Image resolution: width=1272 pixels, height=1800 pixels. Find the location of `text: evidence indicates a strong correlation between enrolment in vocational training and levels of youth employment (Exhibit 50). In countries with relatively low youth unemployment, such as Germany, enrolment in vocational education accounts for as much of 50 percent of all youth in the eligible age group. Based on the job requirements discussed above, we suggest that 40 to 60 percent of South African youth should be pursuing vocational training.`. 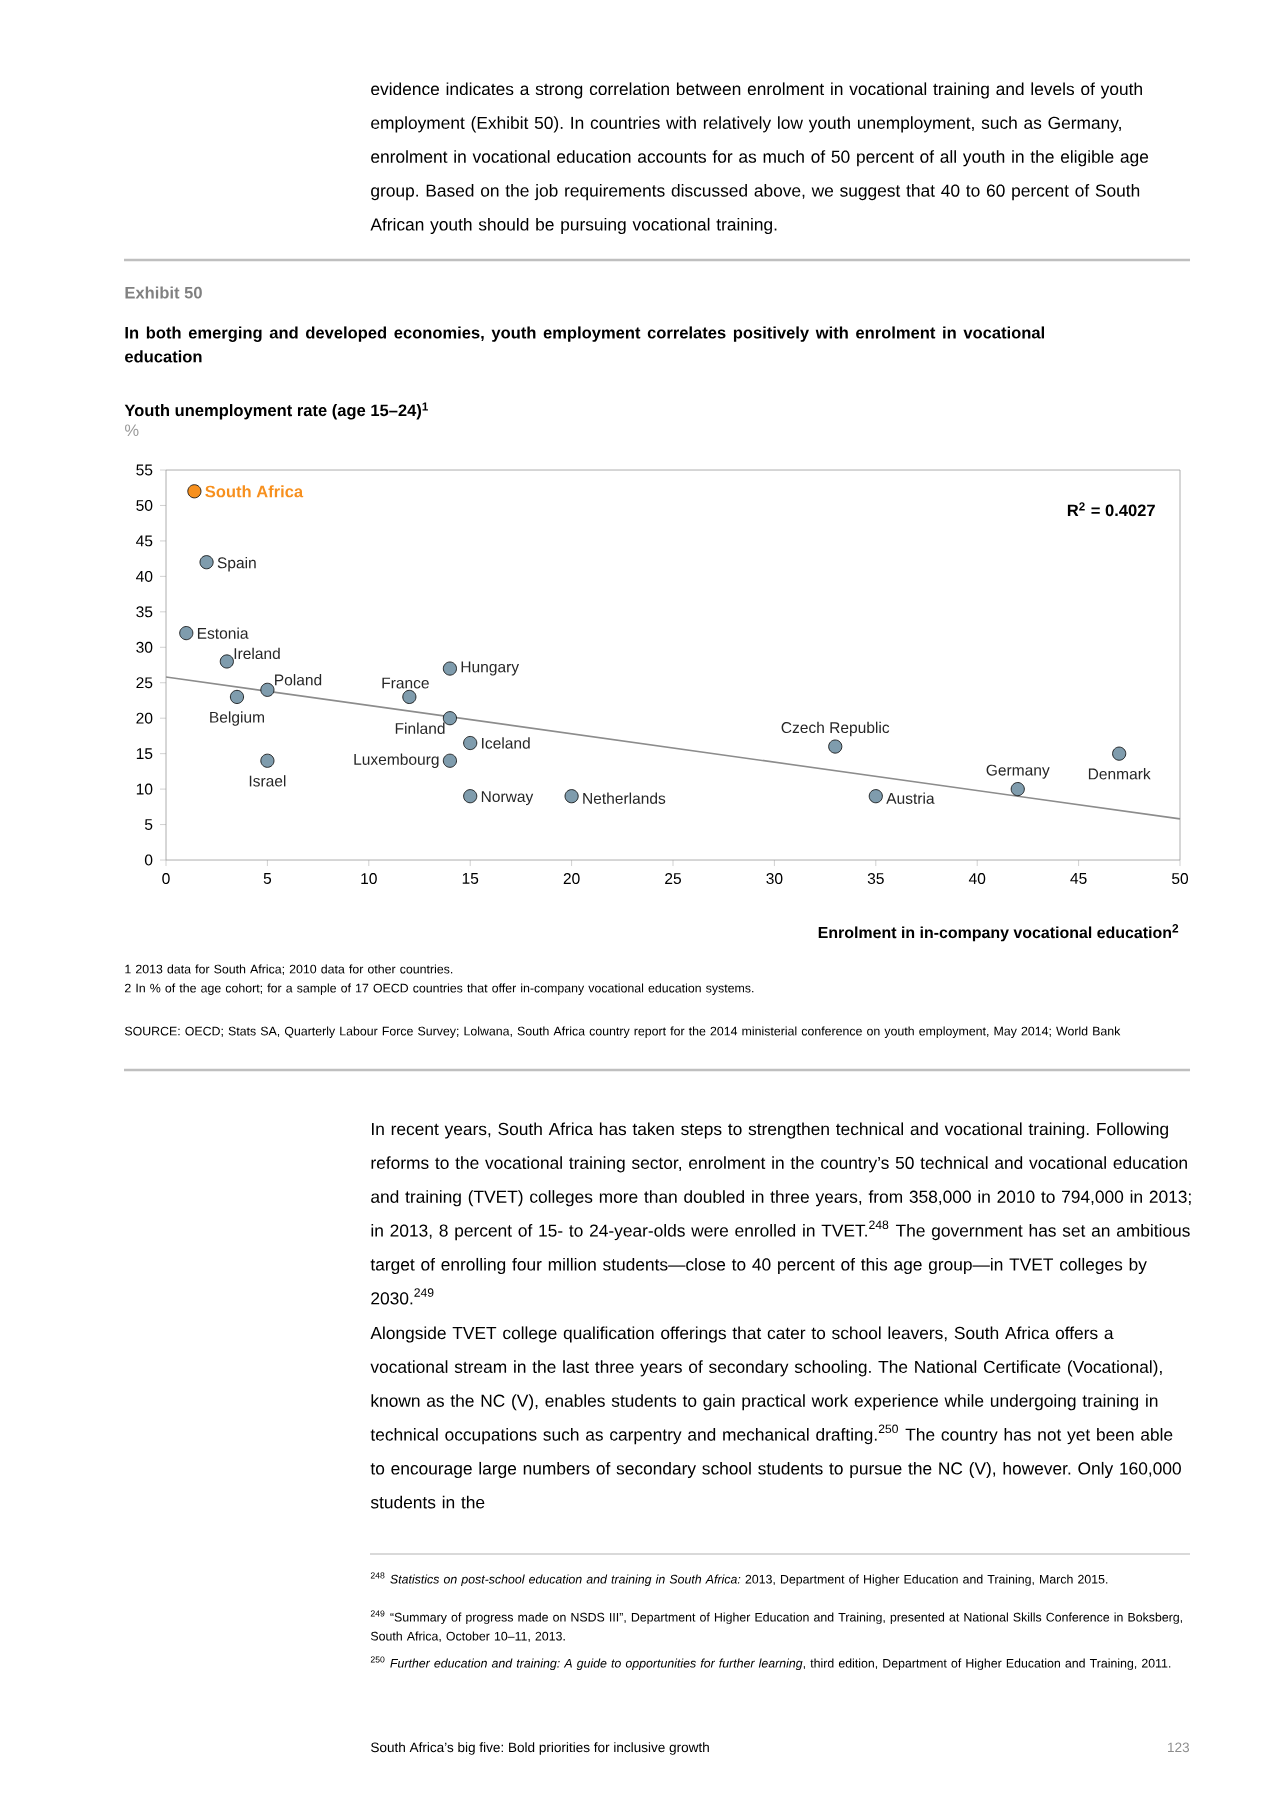

text: evidence indicates a strong correlation between enrolment in vocational training and levels of youth employment (Exhibit 50). In countries with relatively low youth unemployment, such as Germany, enrolment in vocational education accounts for as much of 50 percent of all youth in the eligible age group. Based on the job requirements discussed above, we suggest that 40 to 60 percent of South African youth should be pursuing vocational training. is located at coordinates (759, 158).